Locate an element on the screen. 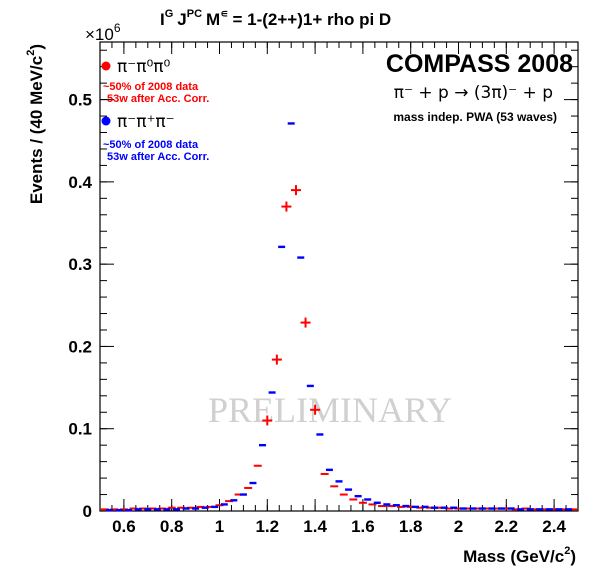 This screenshot has width=598, height=571. y-tick-label: 0.5 is located at coordinates (80, 100).